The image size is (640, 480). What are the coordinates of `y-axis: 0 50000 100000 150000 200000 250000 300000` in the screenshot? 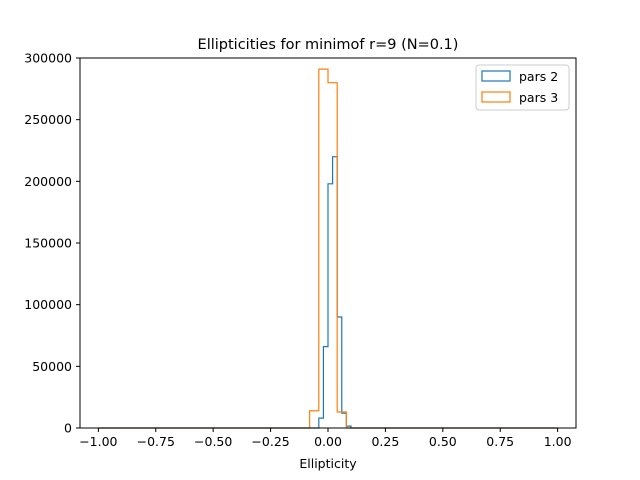 It's located at (52, 243).